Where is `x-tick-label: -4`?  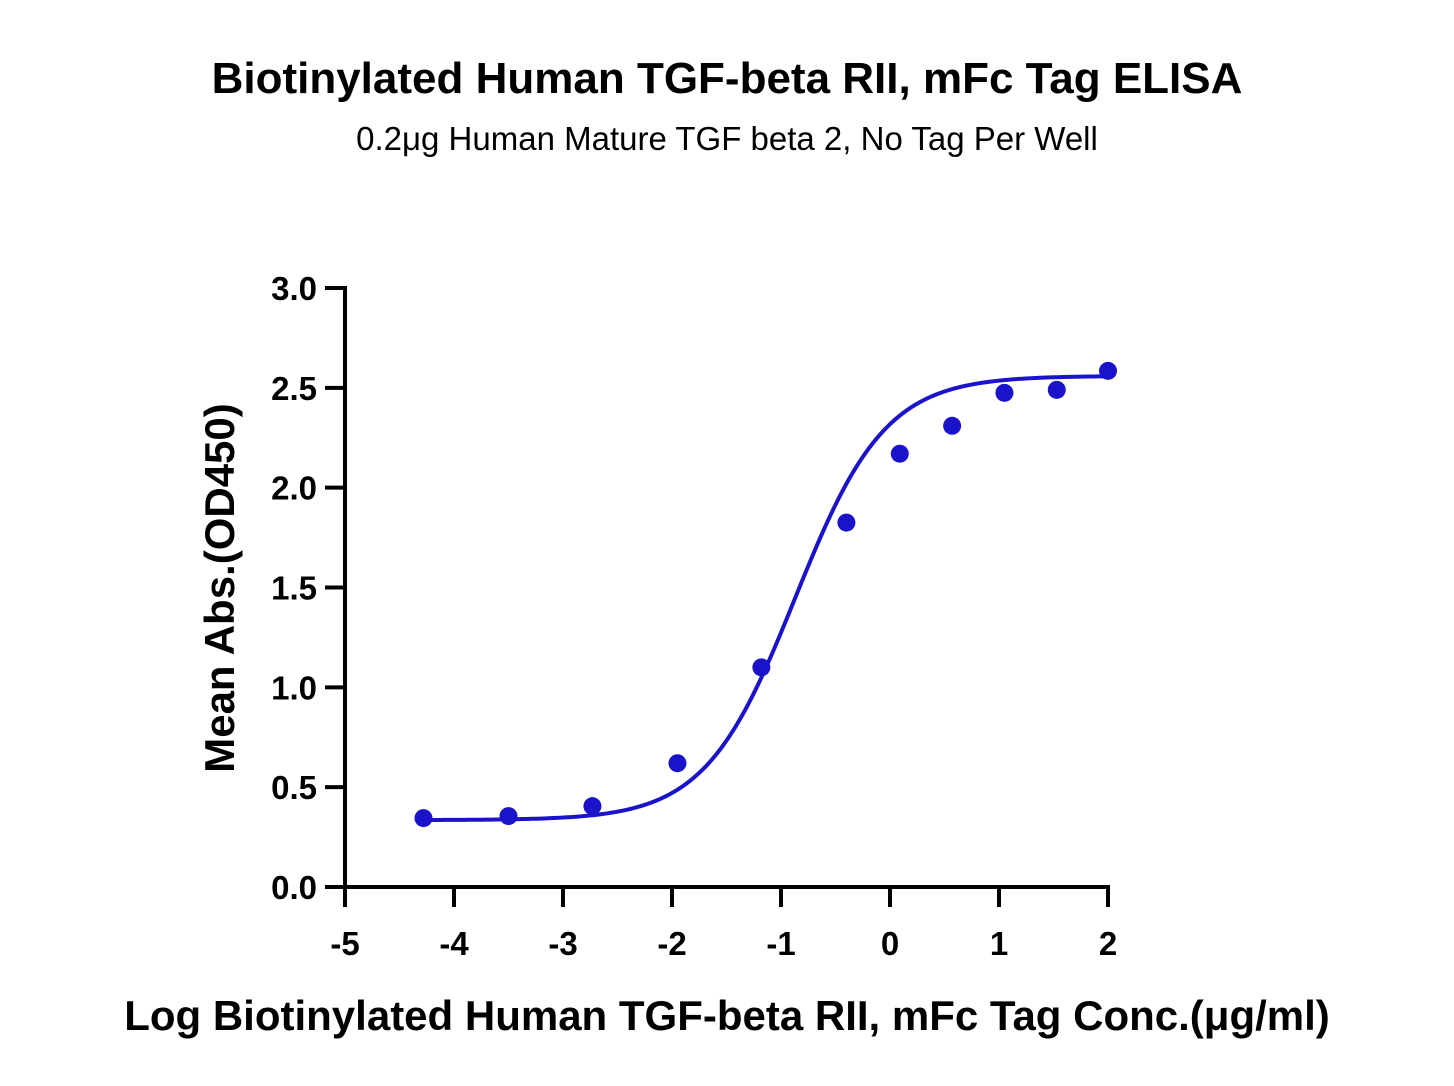
x-tick-label: -4 is located at coordinates (454, 943).